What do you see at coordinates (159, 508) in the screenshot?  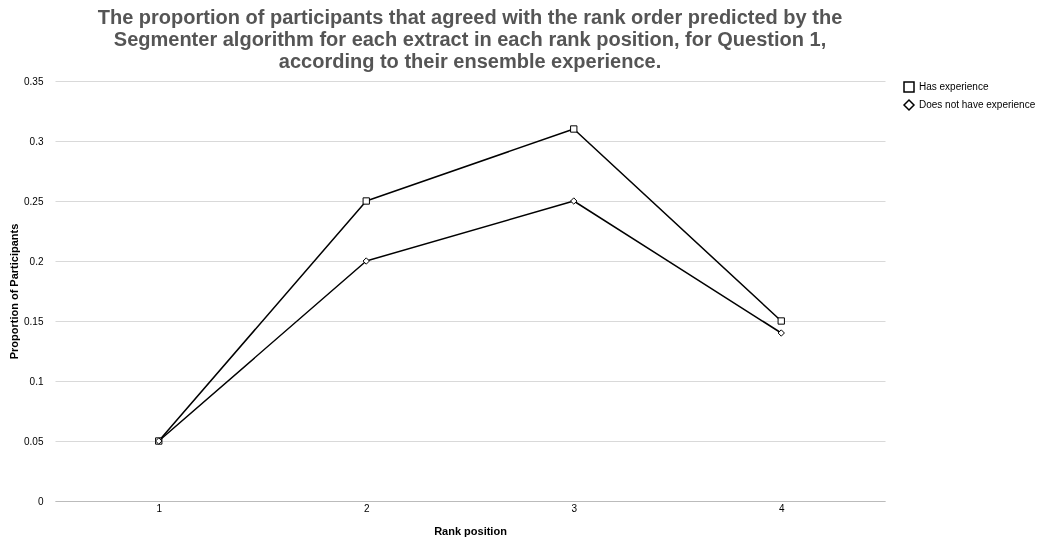 I see `x-tick-label: 1` at bounding box center [159, 508].